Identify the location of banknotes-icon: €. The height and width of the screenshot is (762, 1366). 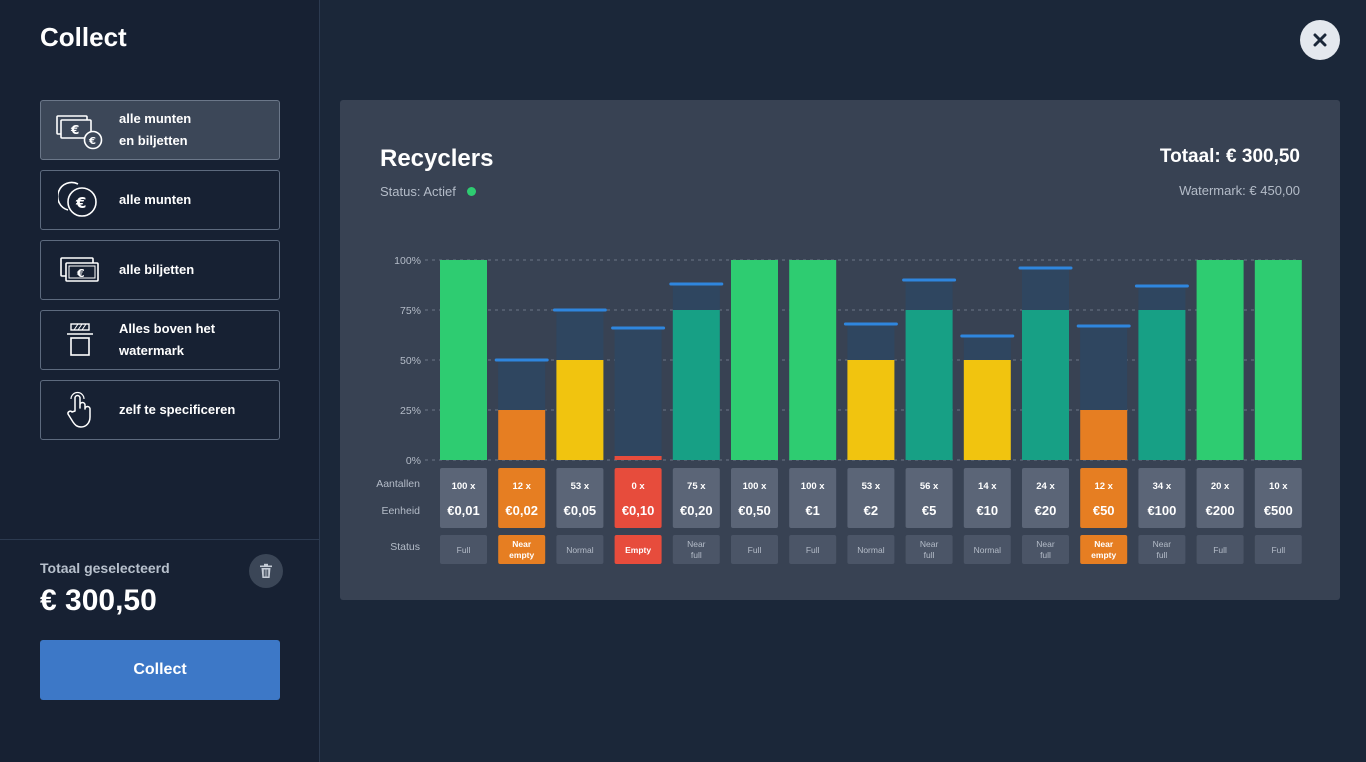
(80, 270).